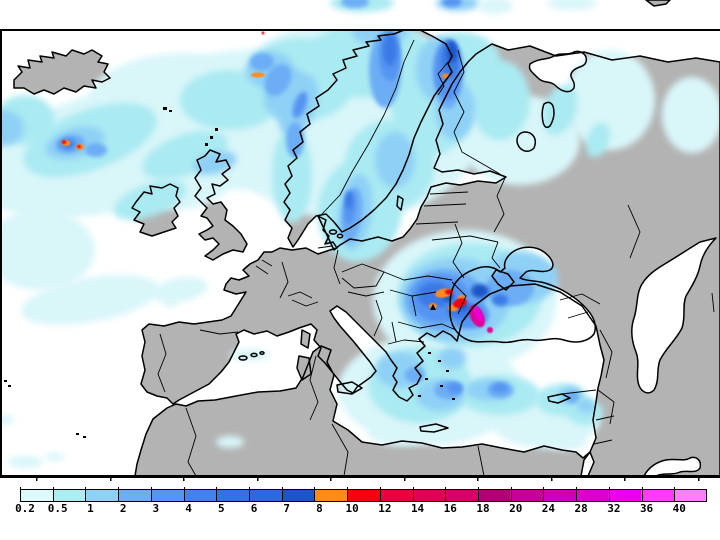 This screenshot has width=720, height=540. What do you see at coordinates (25, 508) in the screenshot?
I see `legend-tick-label: 0.2` at bounding box center [25, 508].